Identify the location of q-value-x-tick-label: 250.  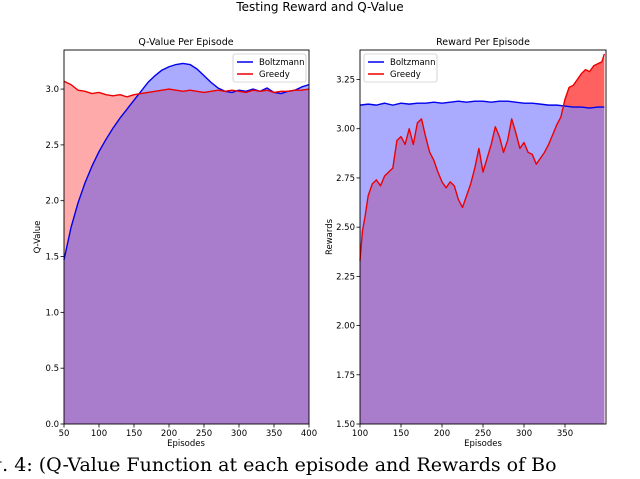
(204, 434).